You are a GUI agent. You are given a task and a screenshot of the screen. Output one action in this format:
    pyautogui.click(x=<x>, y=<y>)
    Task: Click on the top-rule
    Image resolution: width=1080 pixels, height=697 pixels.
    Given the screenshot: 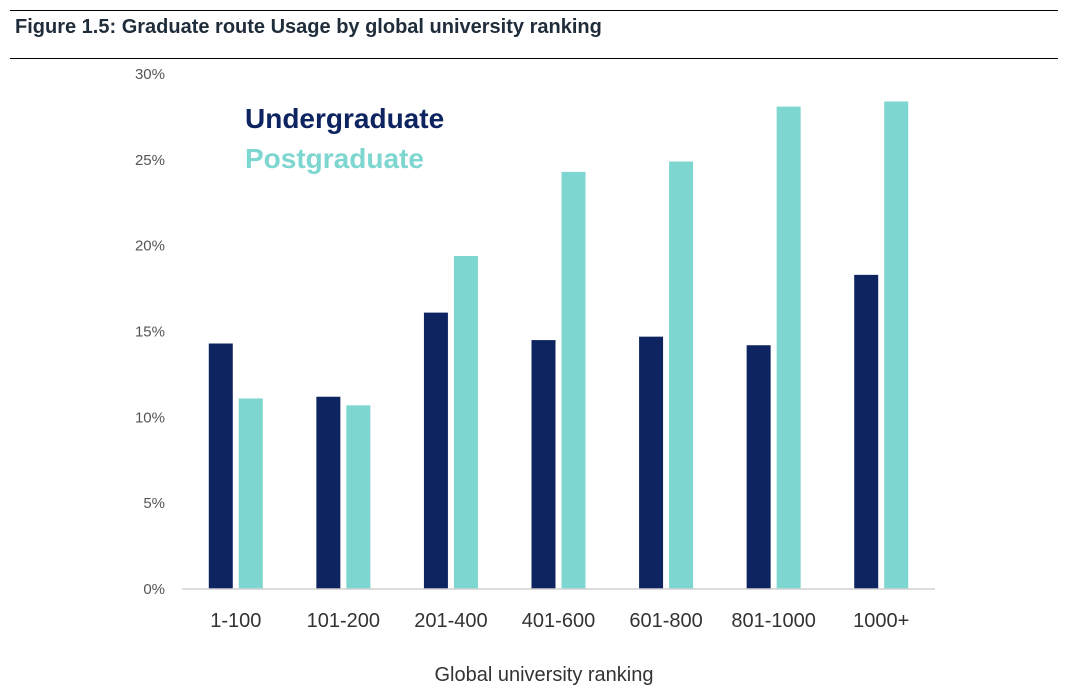 What is the action you would take?
    pyautogui.click(x=534, y=10)
    